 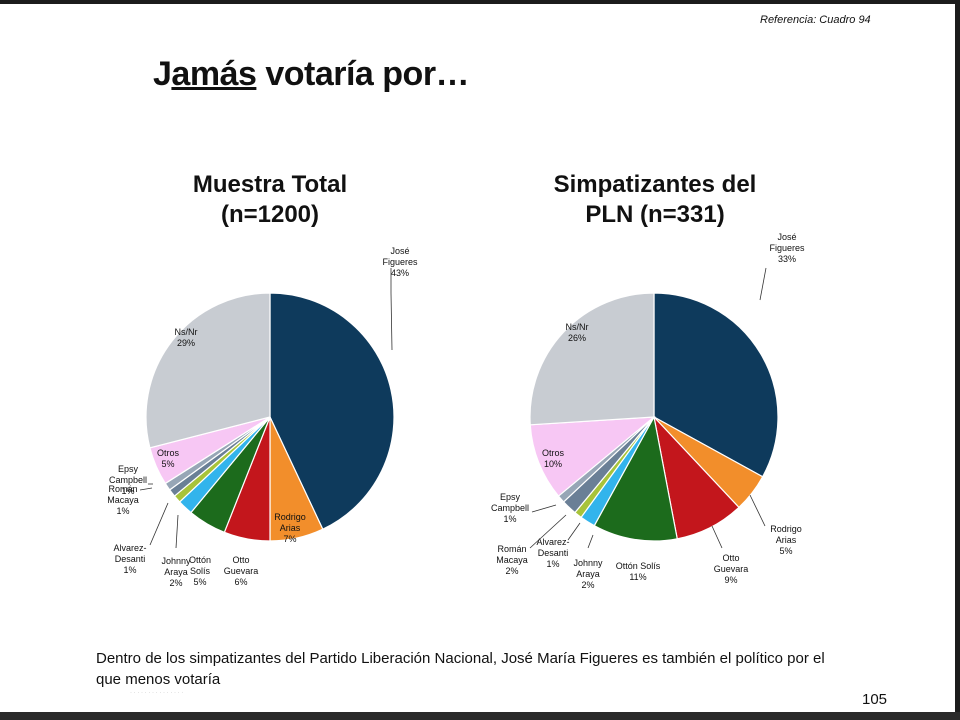 I want to click on data-label-line: Ottón, so click(x=200, y=560).